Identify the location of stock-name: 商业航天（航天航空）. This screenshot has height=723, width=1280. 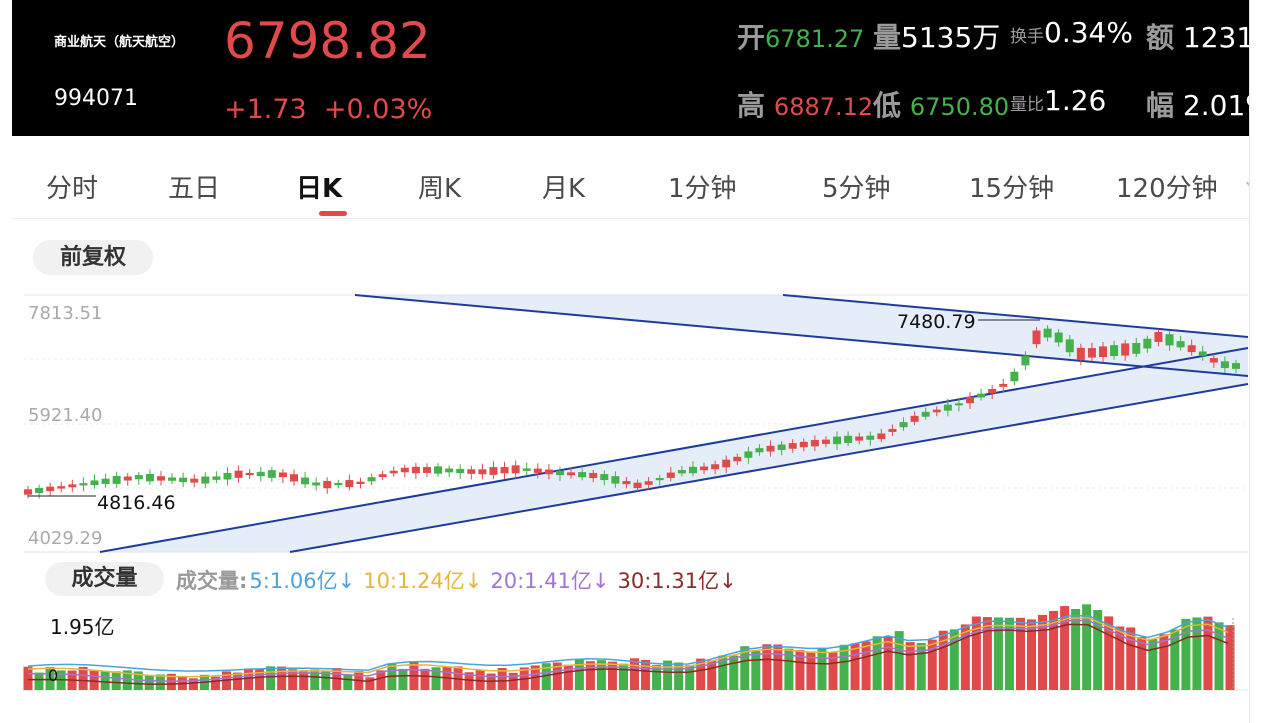
(119, 42).